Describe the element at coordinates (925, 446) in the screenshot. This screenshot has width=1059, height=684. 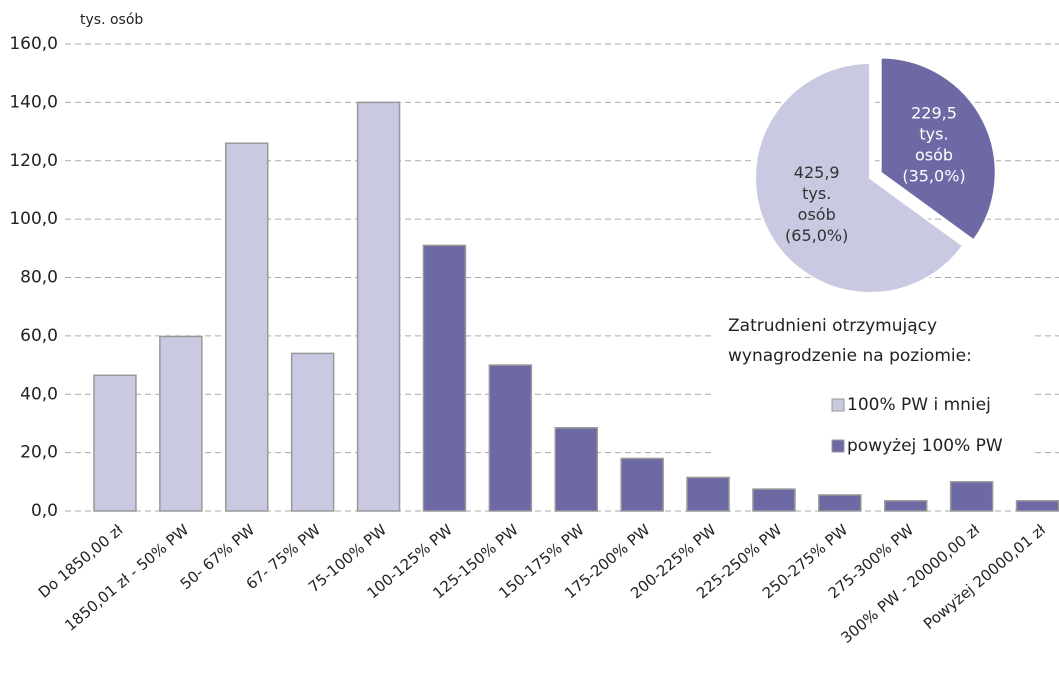
I see `legend-label: powyżej 100% PW` at that location.